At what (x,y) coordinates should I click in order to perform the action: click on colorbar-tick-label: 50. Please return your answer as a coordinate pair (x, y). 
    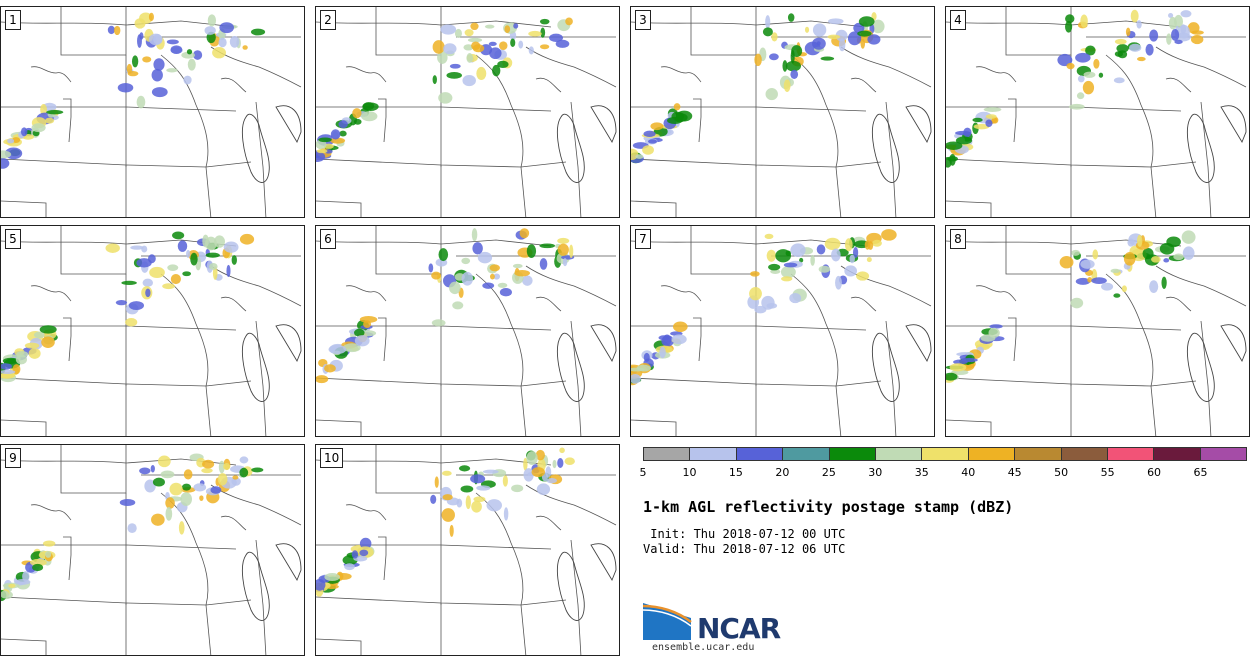
    Looking at the image, I should click on (1061, 472).